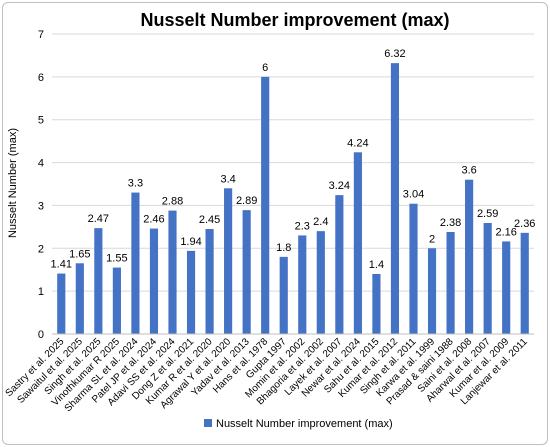 This screenshot has width=550, height=447. Describe the element at coordinates (413, 195) in the screenshot. I see `data-label: 3.04` at that location.